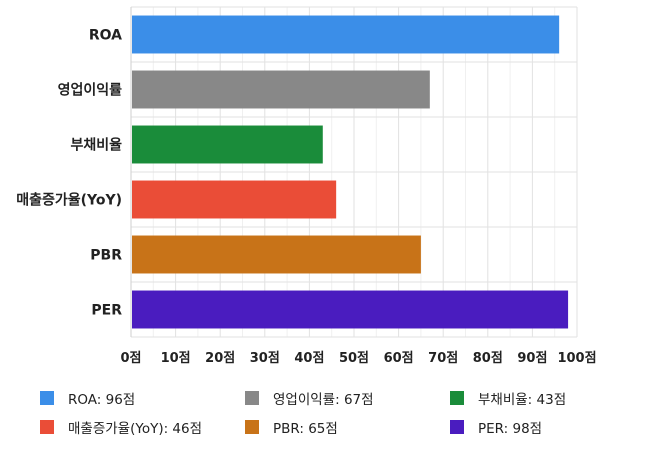 The width and height of the screenshot is (650, 450). Describe the element at coordinates (102, 400) in the screenshot. I see `legend-label: ROA: 96점` at that location.